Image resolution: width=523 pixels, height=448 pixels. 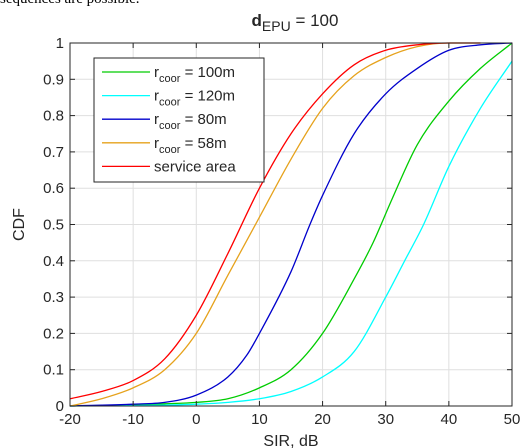 I want to click on x-tick-label: 40, so click(x=449, y=419).